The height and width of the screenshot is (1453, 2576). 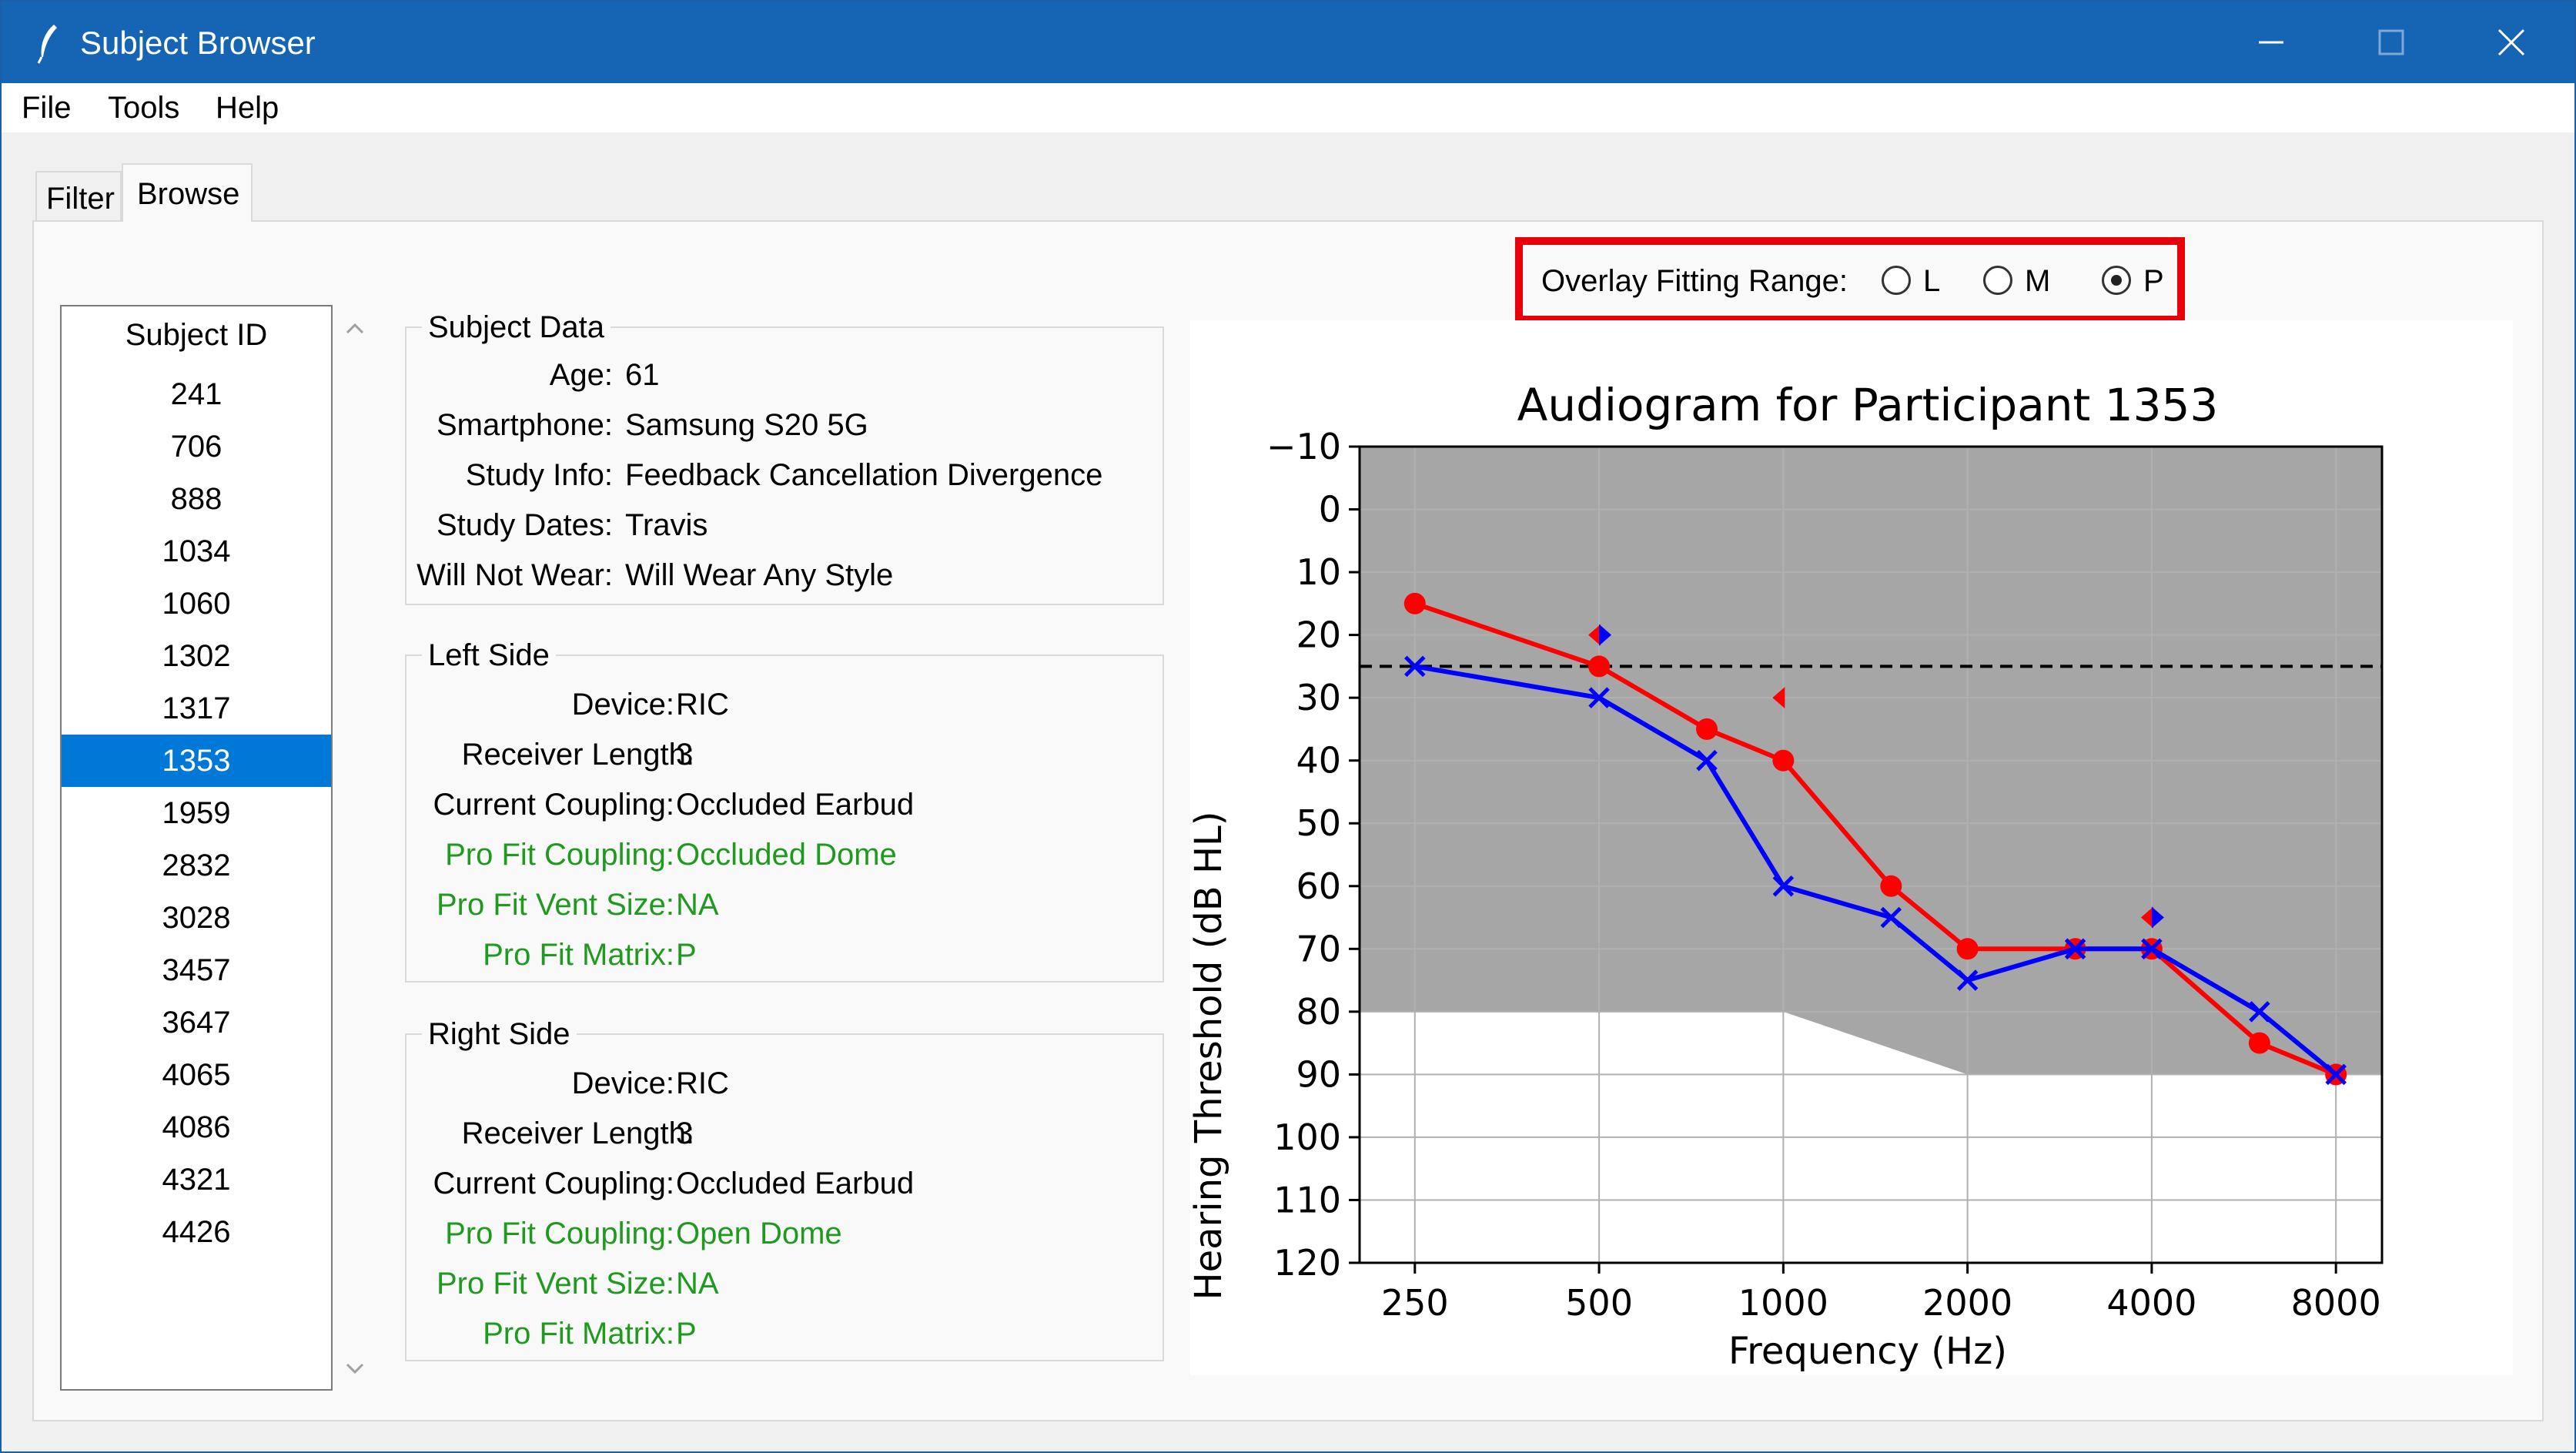 I want to click on list-item: 1302, so click(x=197, y=656).